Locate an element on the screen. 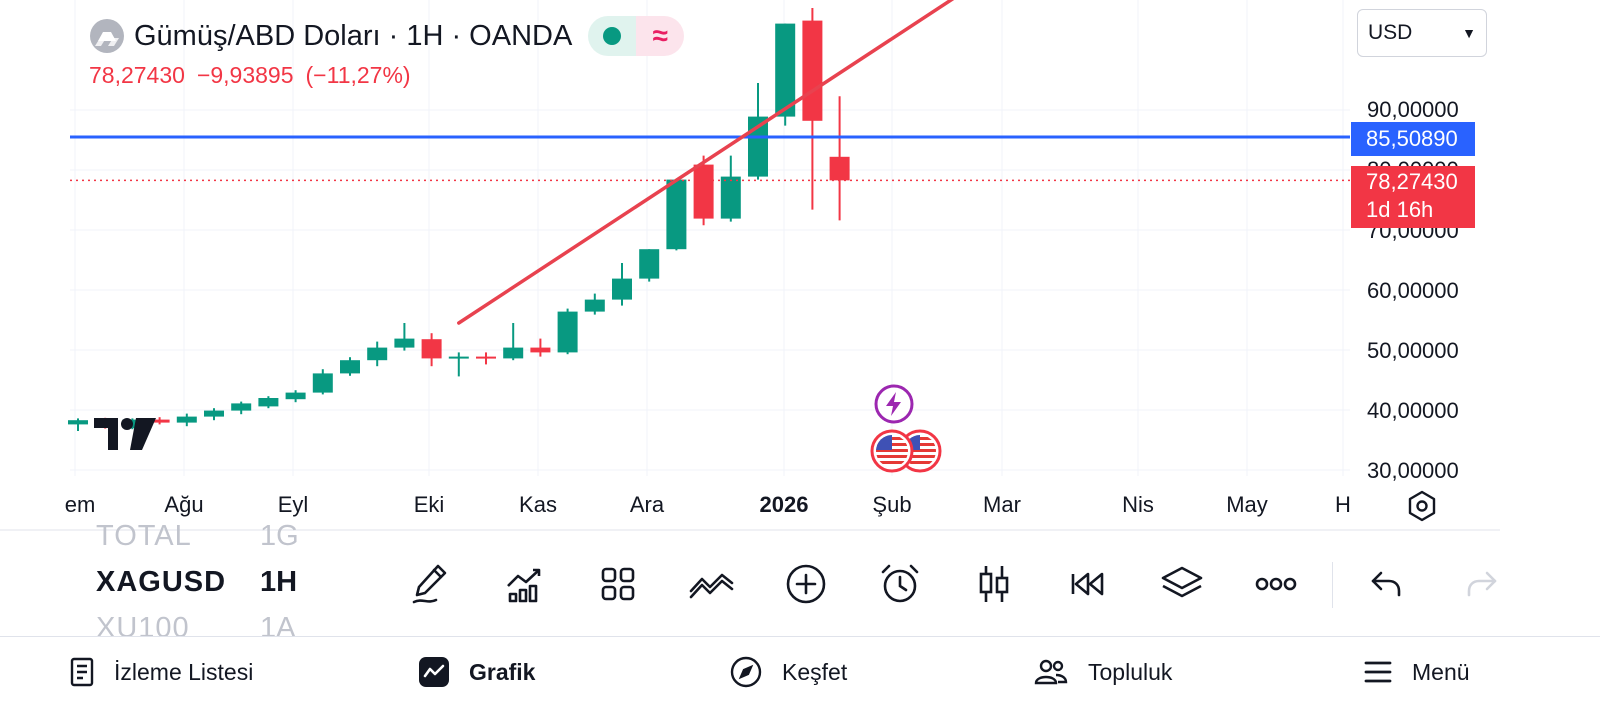  undo-button is located at coordinates (1386, 584).